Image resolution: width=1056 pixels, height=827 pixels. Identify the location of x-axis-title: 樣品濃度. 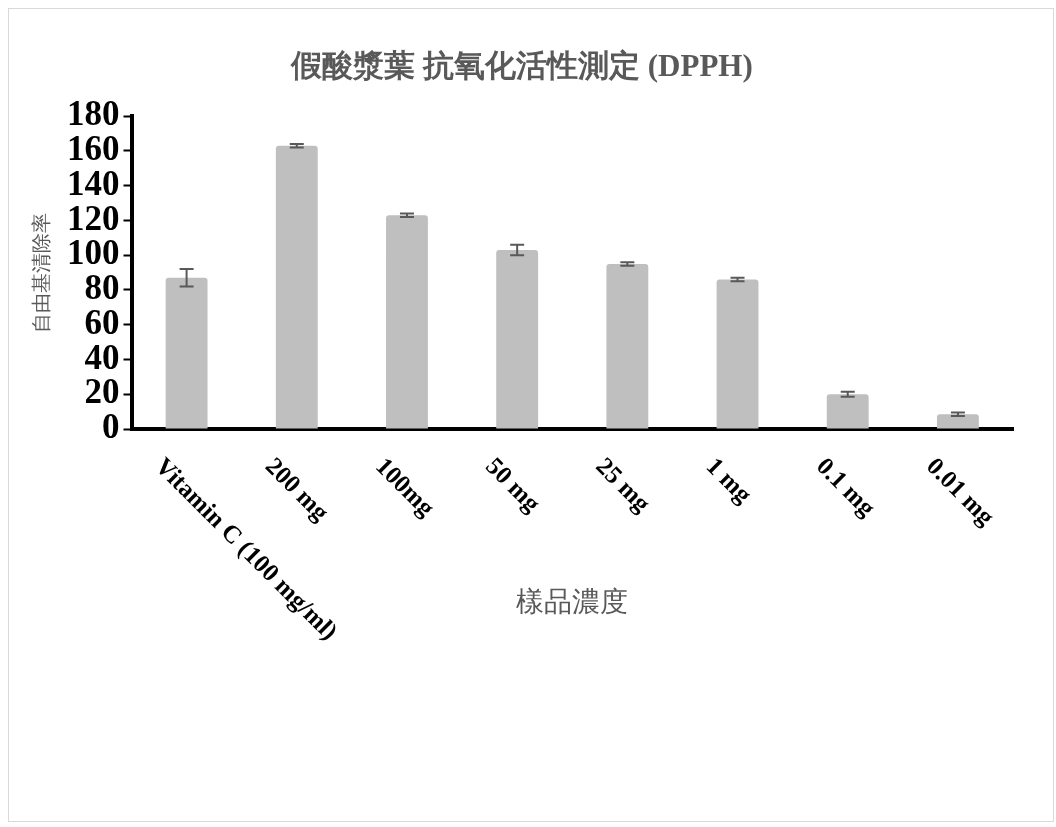
(572, 602).